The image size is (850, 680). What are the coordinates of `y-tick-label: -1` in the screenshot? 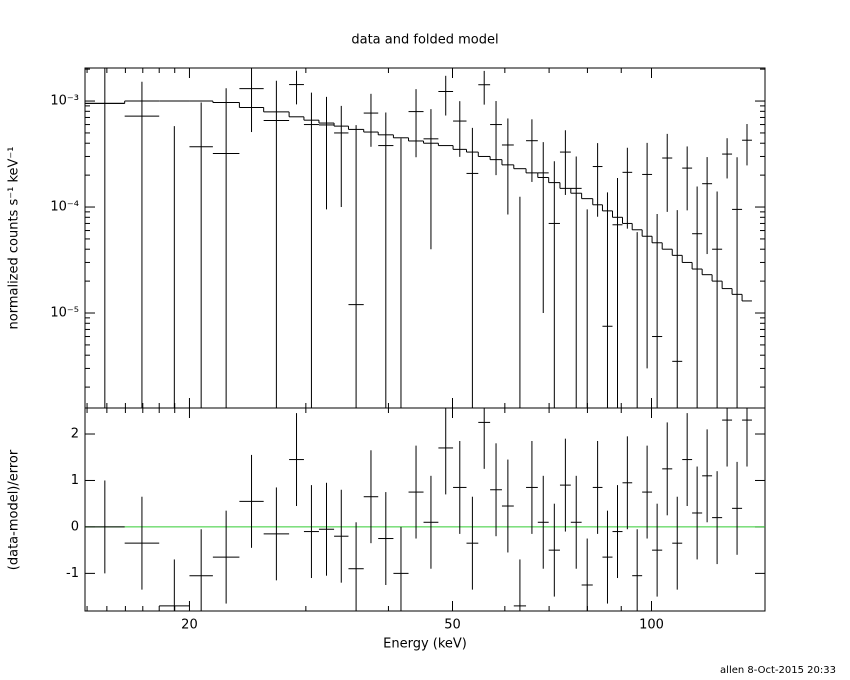 It's located at (72, 573).